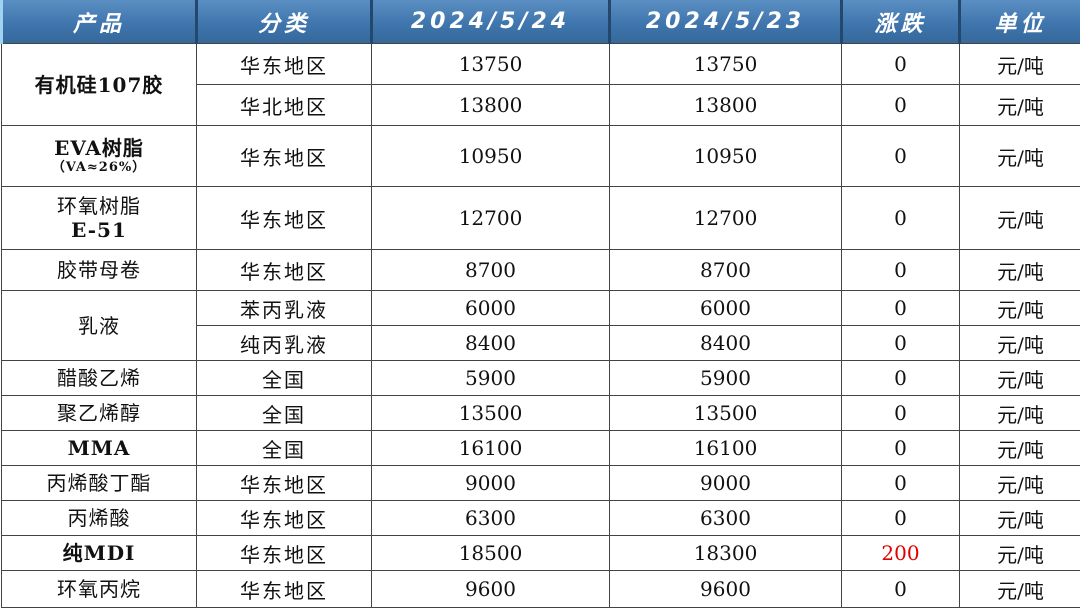 Image resolution: width=1080 pixels, height=608 pixels. I want to click on table-row: 醋酸乙烯 全国 5900 5900 0 元/吨, so click(540, 378).